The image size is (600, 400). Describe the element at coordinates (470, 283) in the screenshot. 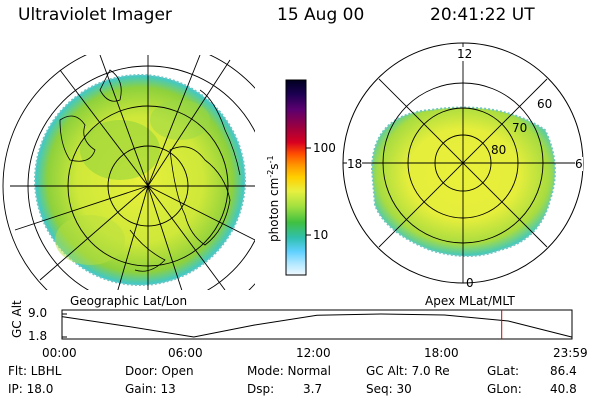

I see `mlt-label-0: 0` at that location.